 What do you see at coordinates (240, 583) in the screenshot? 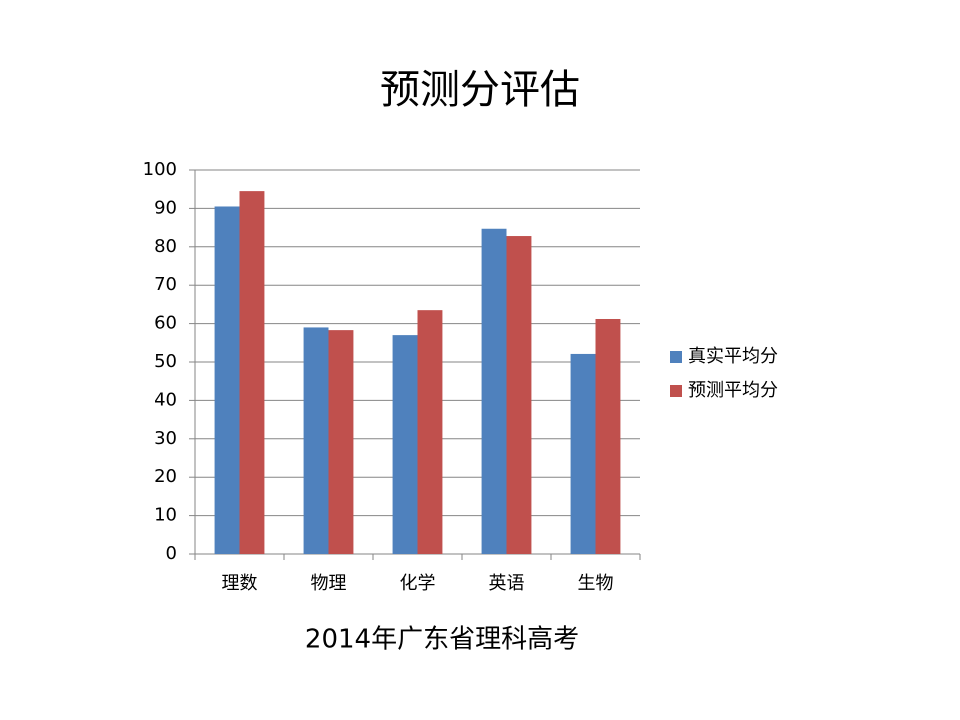
I see `x-tick-label: 理数` at bounding box center [240, 583].